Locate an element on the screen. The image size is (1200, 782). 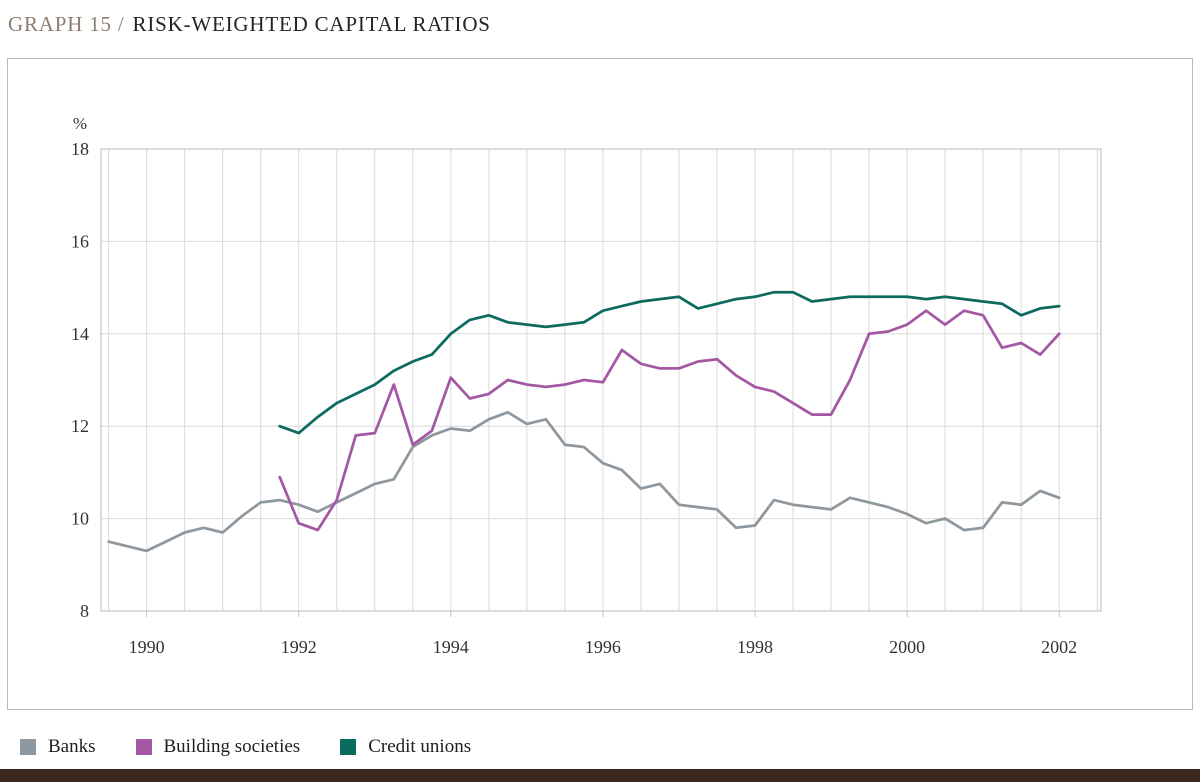
banks-swatch-icon is located at coordinates (28, 747).